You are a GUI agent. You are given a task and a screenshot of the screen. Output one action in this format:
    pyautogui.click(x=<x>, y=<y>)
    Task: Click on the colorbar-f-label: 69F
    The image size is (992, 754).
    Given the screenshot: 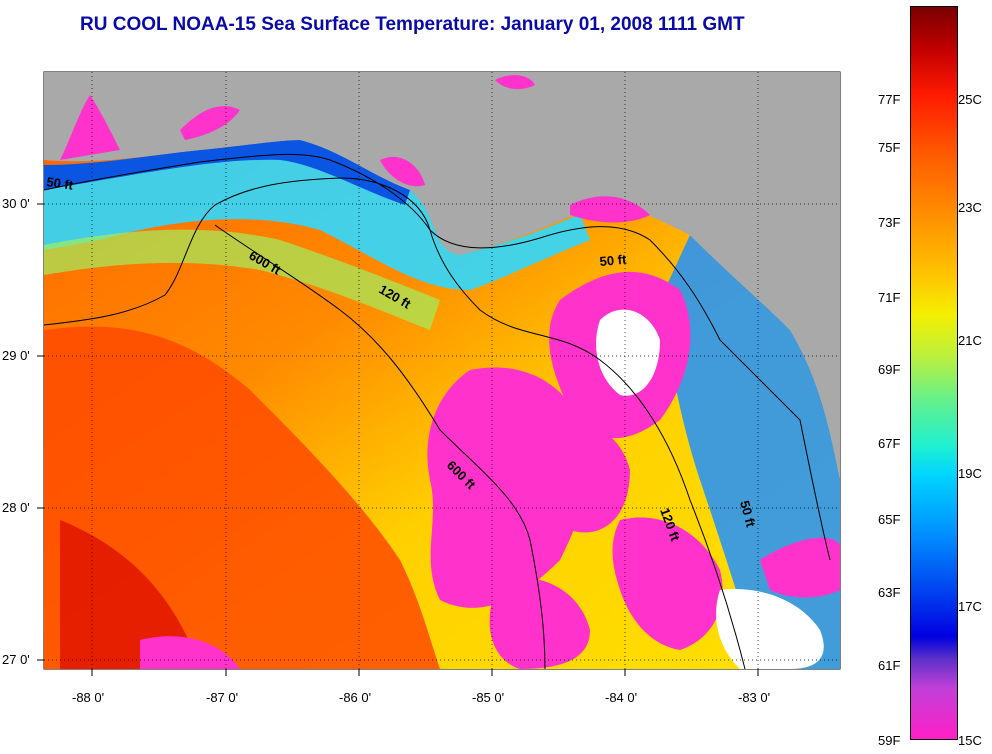 What is the action you would take?
    pyautogui.click(x=889, y=369)
    